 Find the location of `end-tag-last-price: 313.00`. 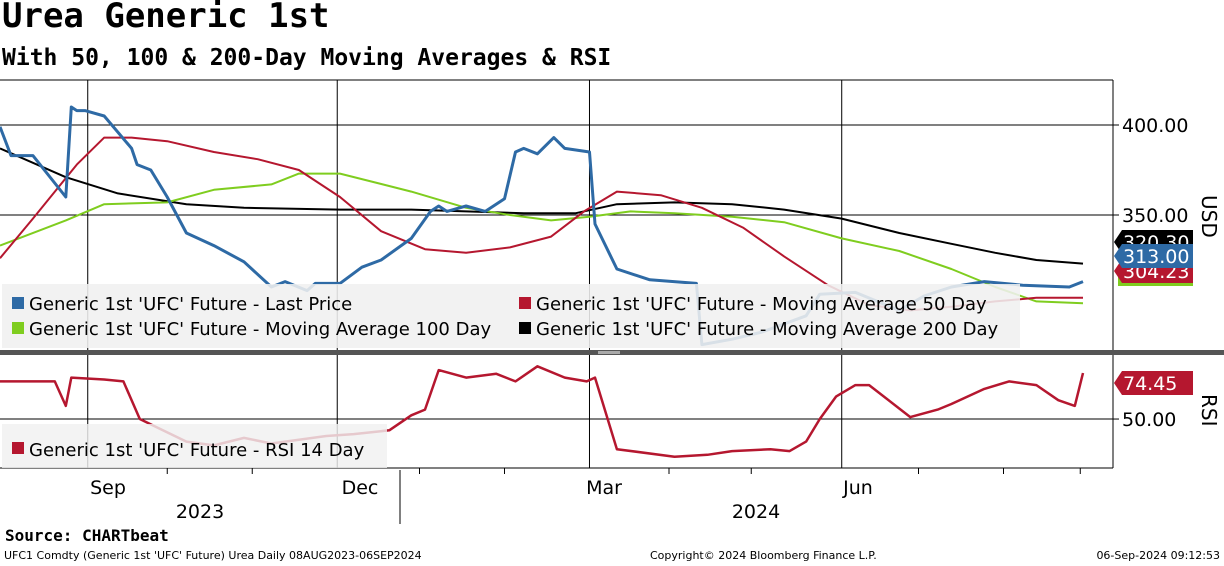

end-tag-last-price: 313.00 is located at coordinates (1153, 256).